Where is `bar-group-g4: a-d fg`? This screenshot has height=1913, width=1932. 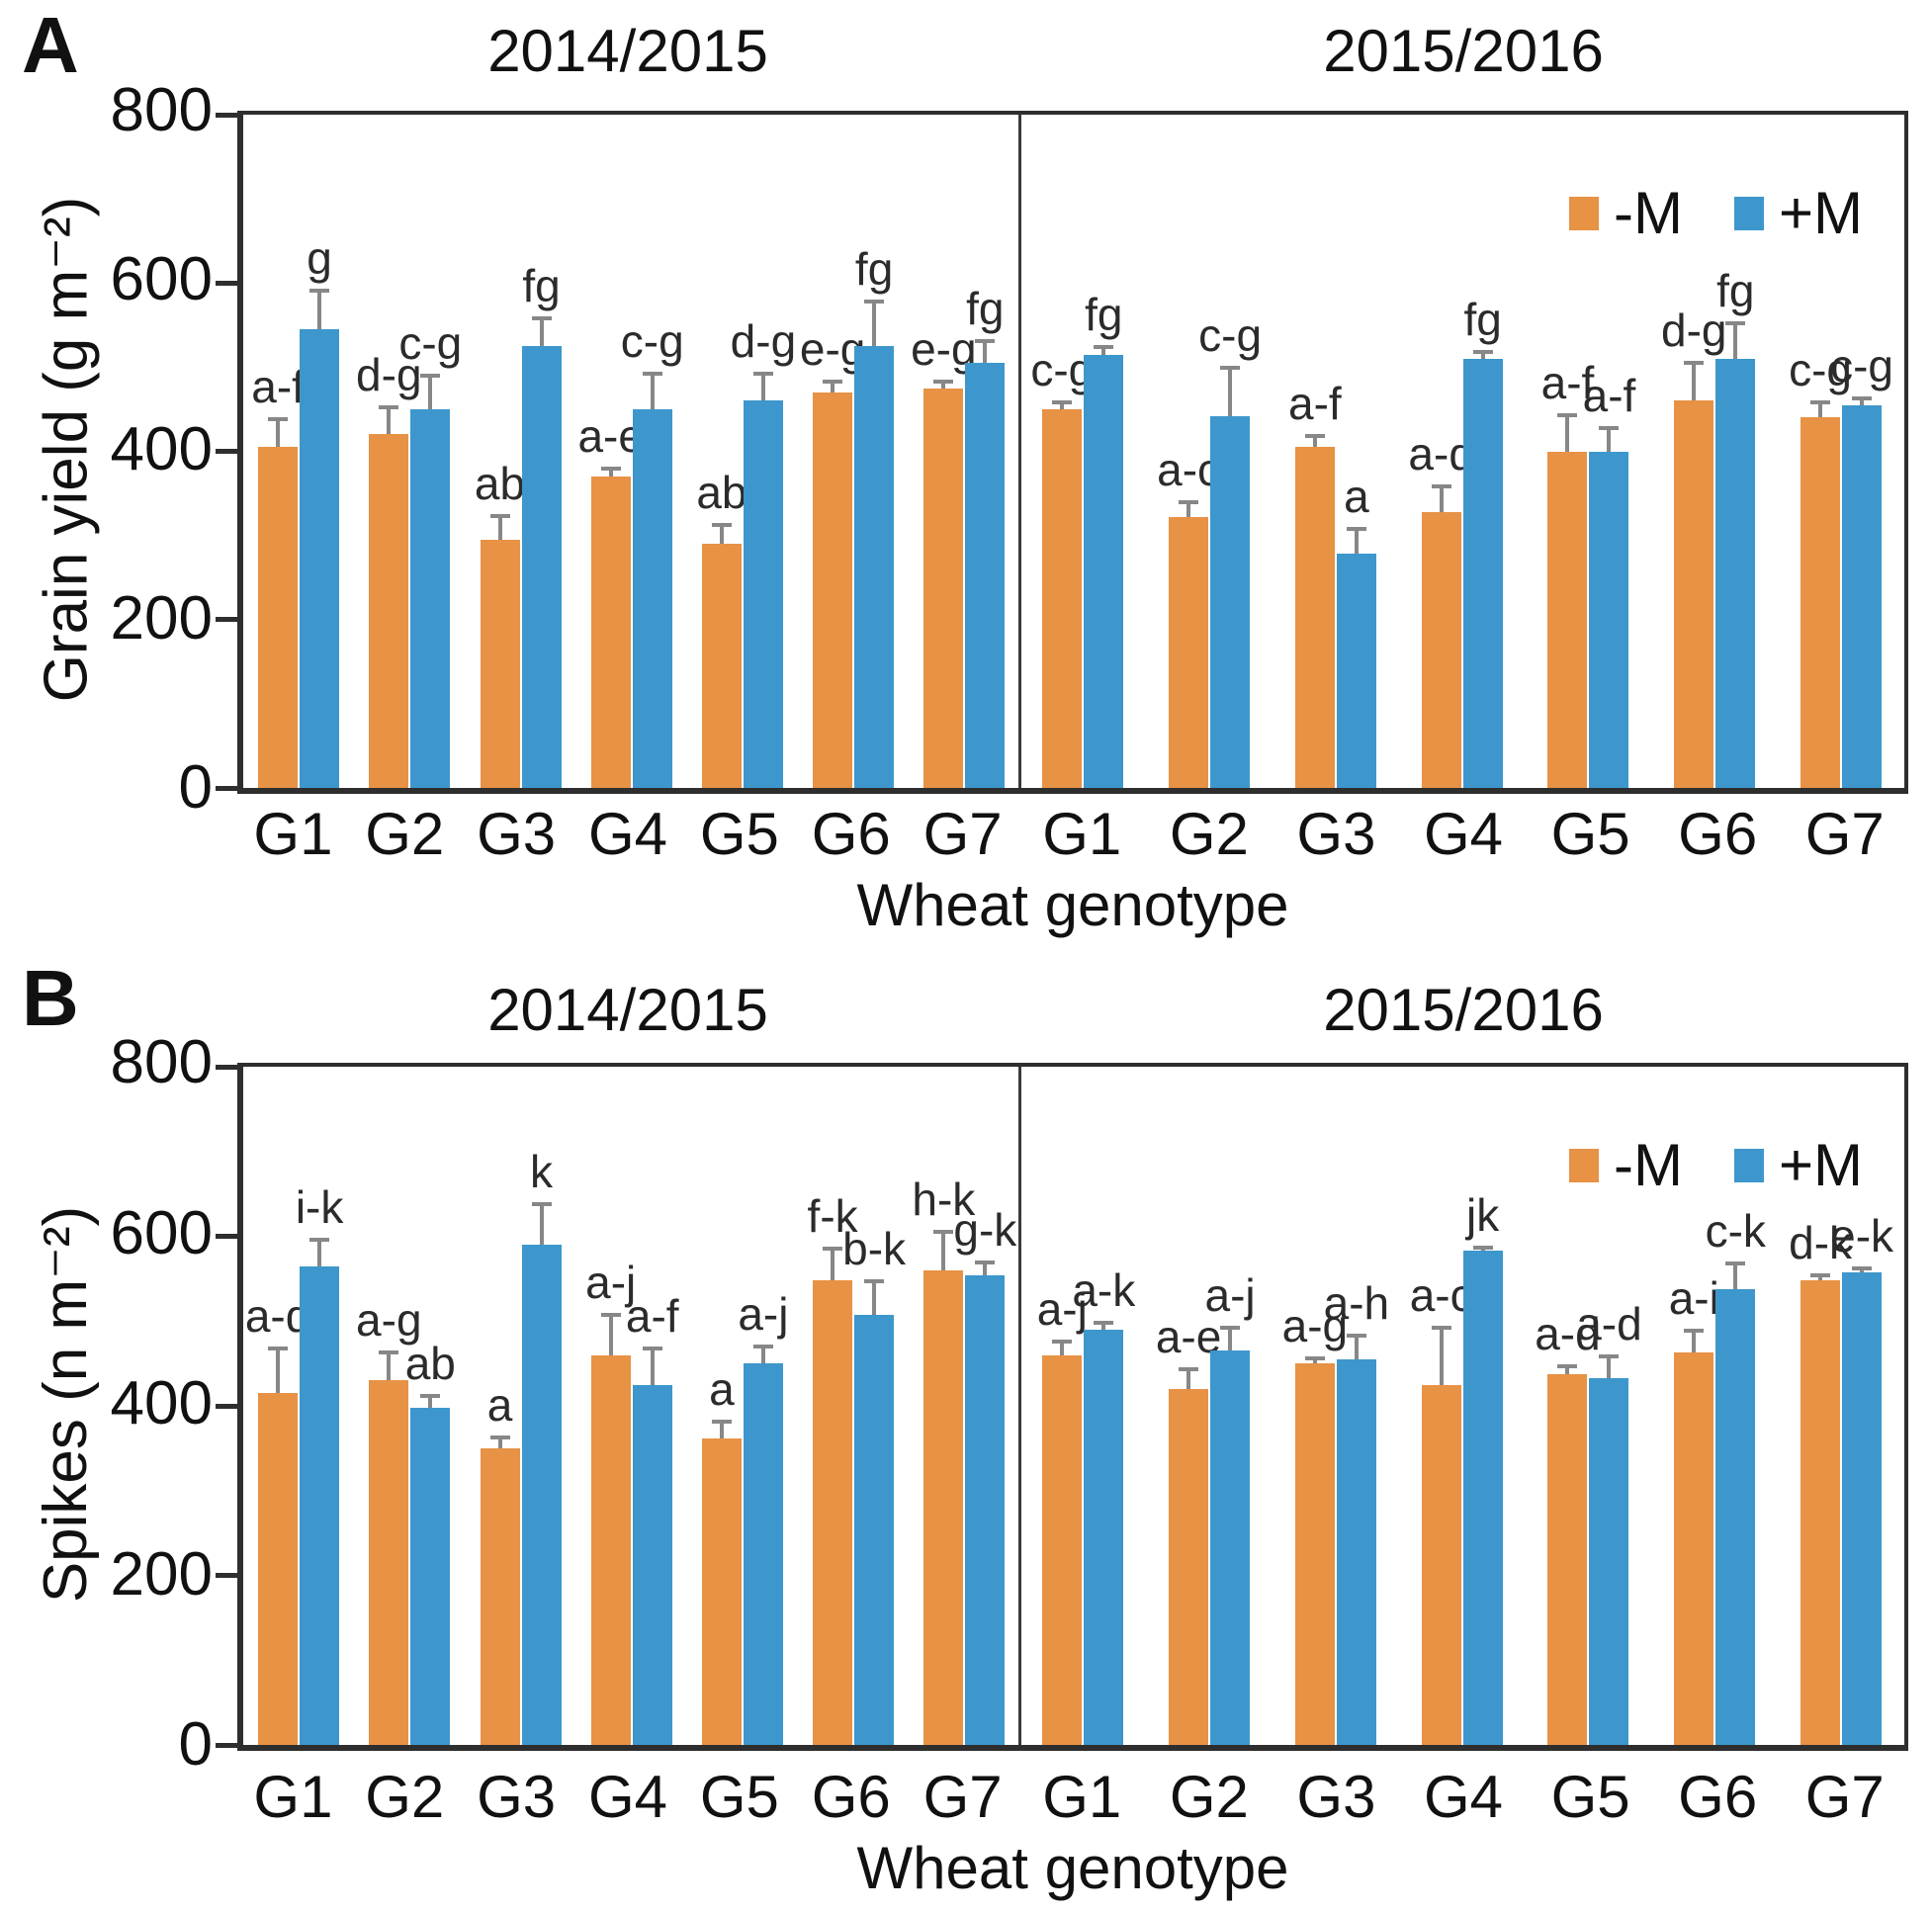
bar-group-g4: a-d fg is located at coordinates (1462, 451).